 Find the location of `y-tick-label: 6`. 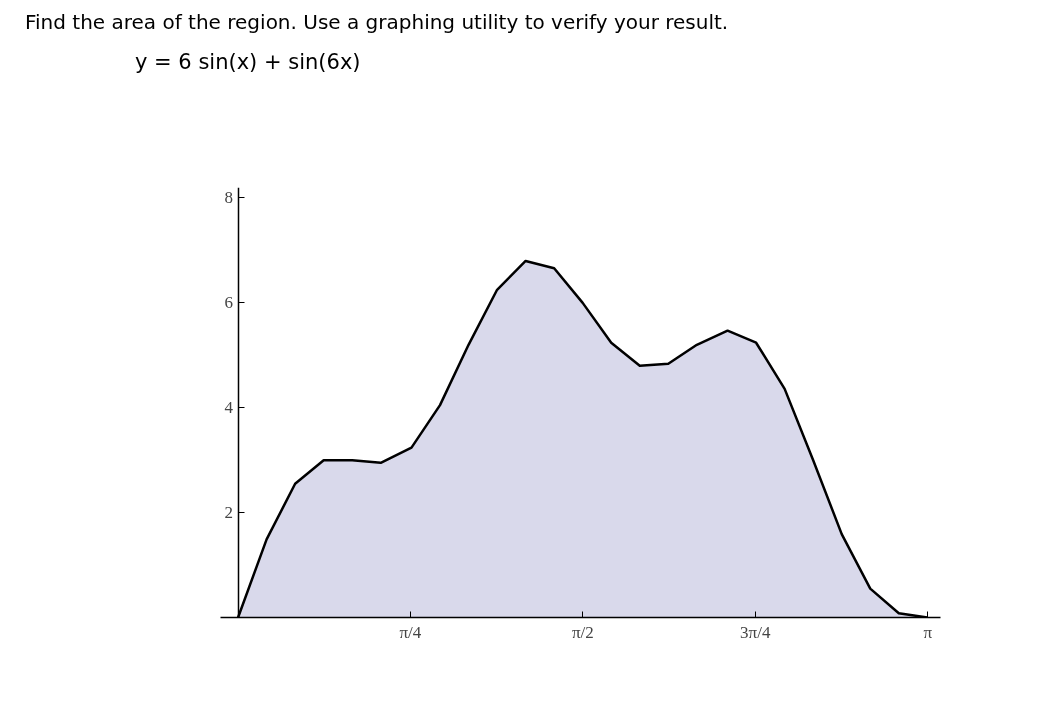

y-tick-label: 6 is located at coordinates (229, 302).